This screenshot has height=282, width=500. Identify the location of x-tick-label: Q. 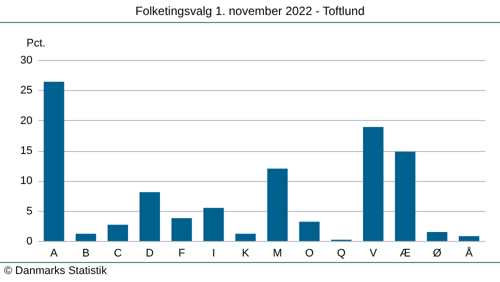
(341, 254).